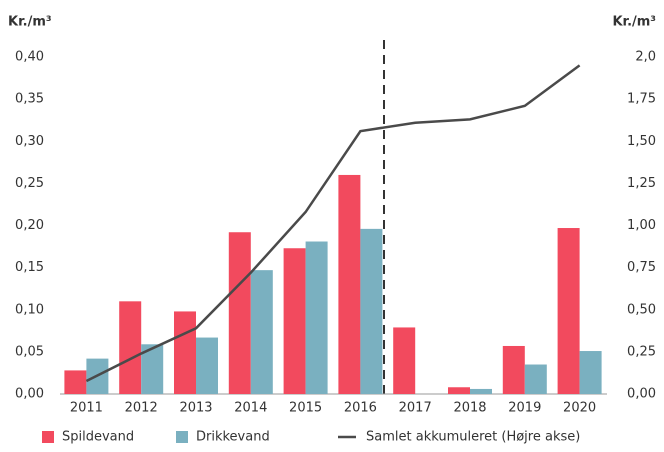 This screenshot has width=664, height=452. I want to click on y2-tick-label: 0,00, so click(641, 394).